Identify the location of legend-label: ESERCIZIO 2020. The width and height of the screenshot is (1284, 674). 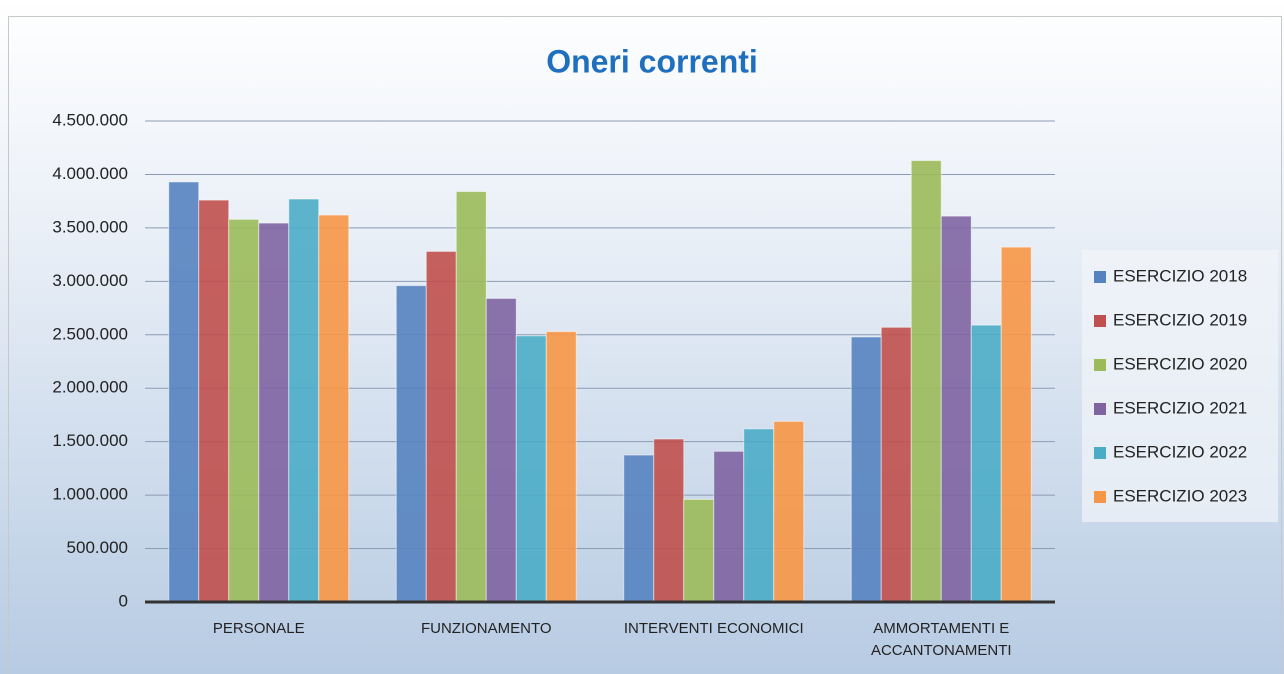
(1180, 363).